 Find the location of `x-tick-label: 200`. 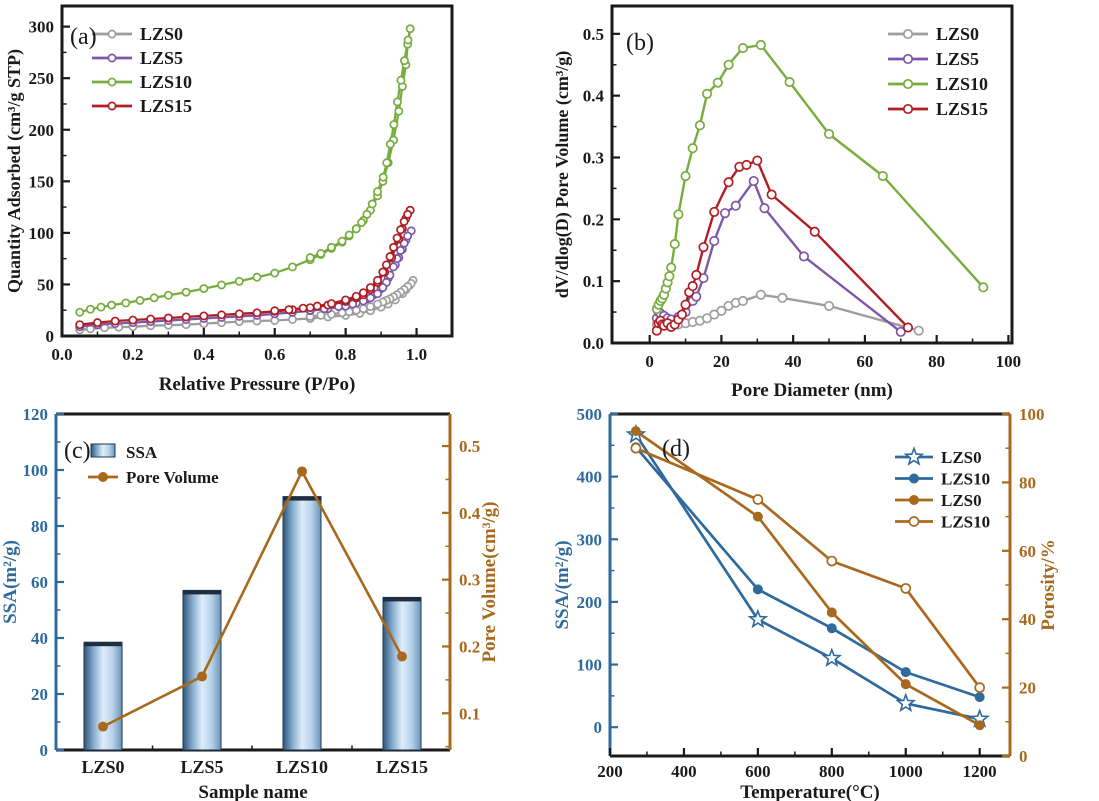

x-tick-label: 200 is located at coordinates (610, 771).